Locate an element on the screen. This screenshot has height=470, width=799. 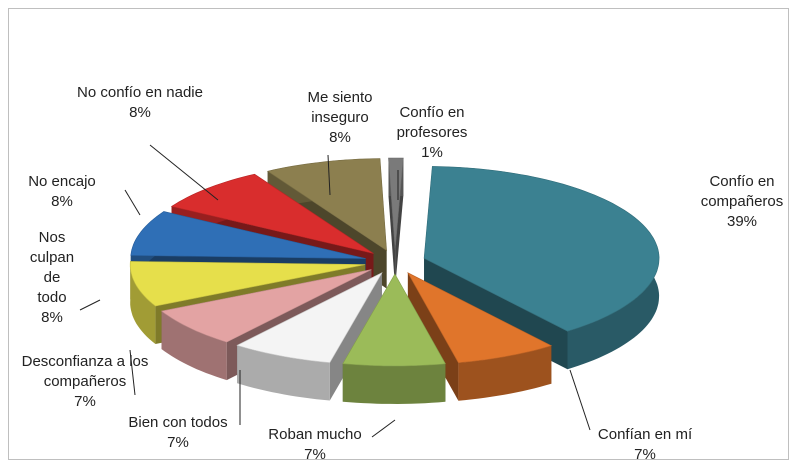
category-label: Confían en mí is located at coordinates (645, 434).